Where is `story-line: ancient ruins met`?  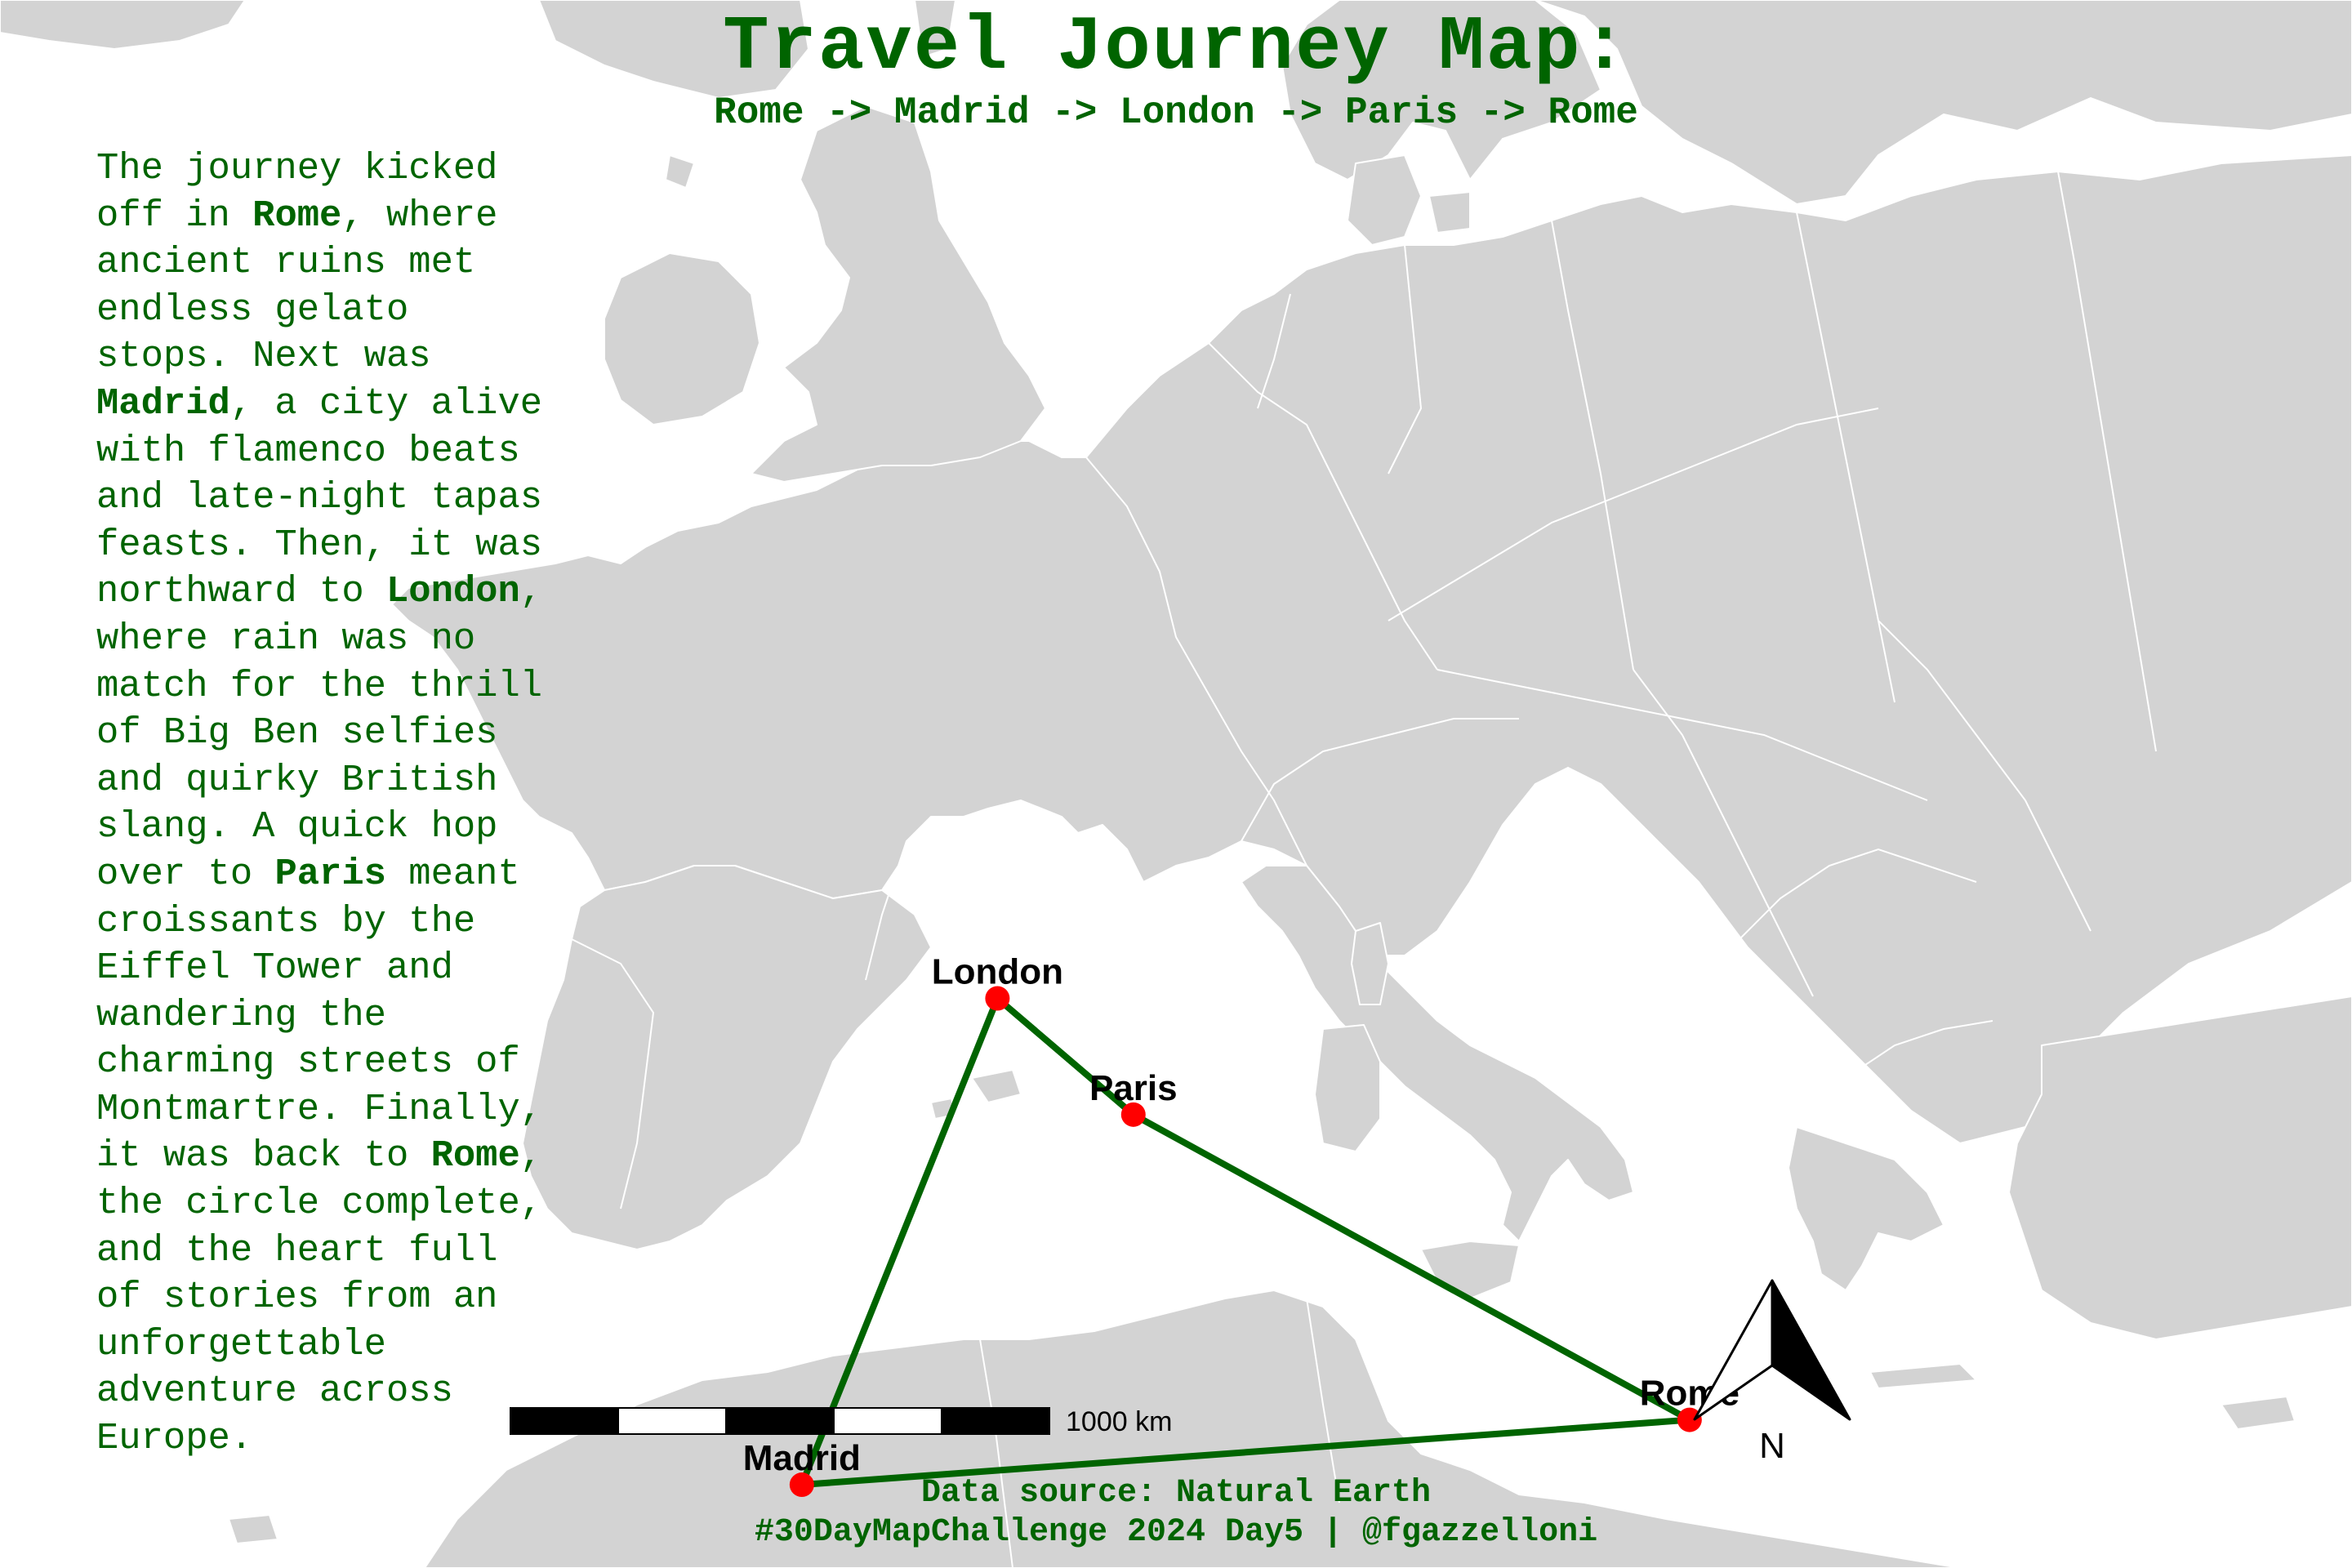
story-line: ancient ruins met is located at coordinates (341, 263).